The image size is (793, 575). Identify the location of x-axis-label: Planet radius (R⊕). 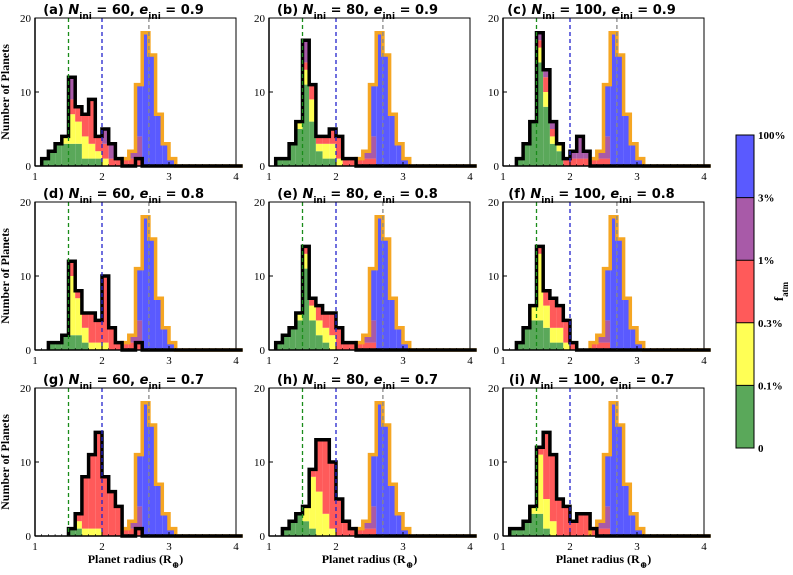
(370, 561).